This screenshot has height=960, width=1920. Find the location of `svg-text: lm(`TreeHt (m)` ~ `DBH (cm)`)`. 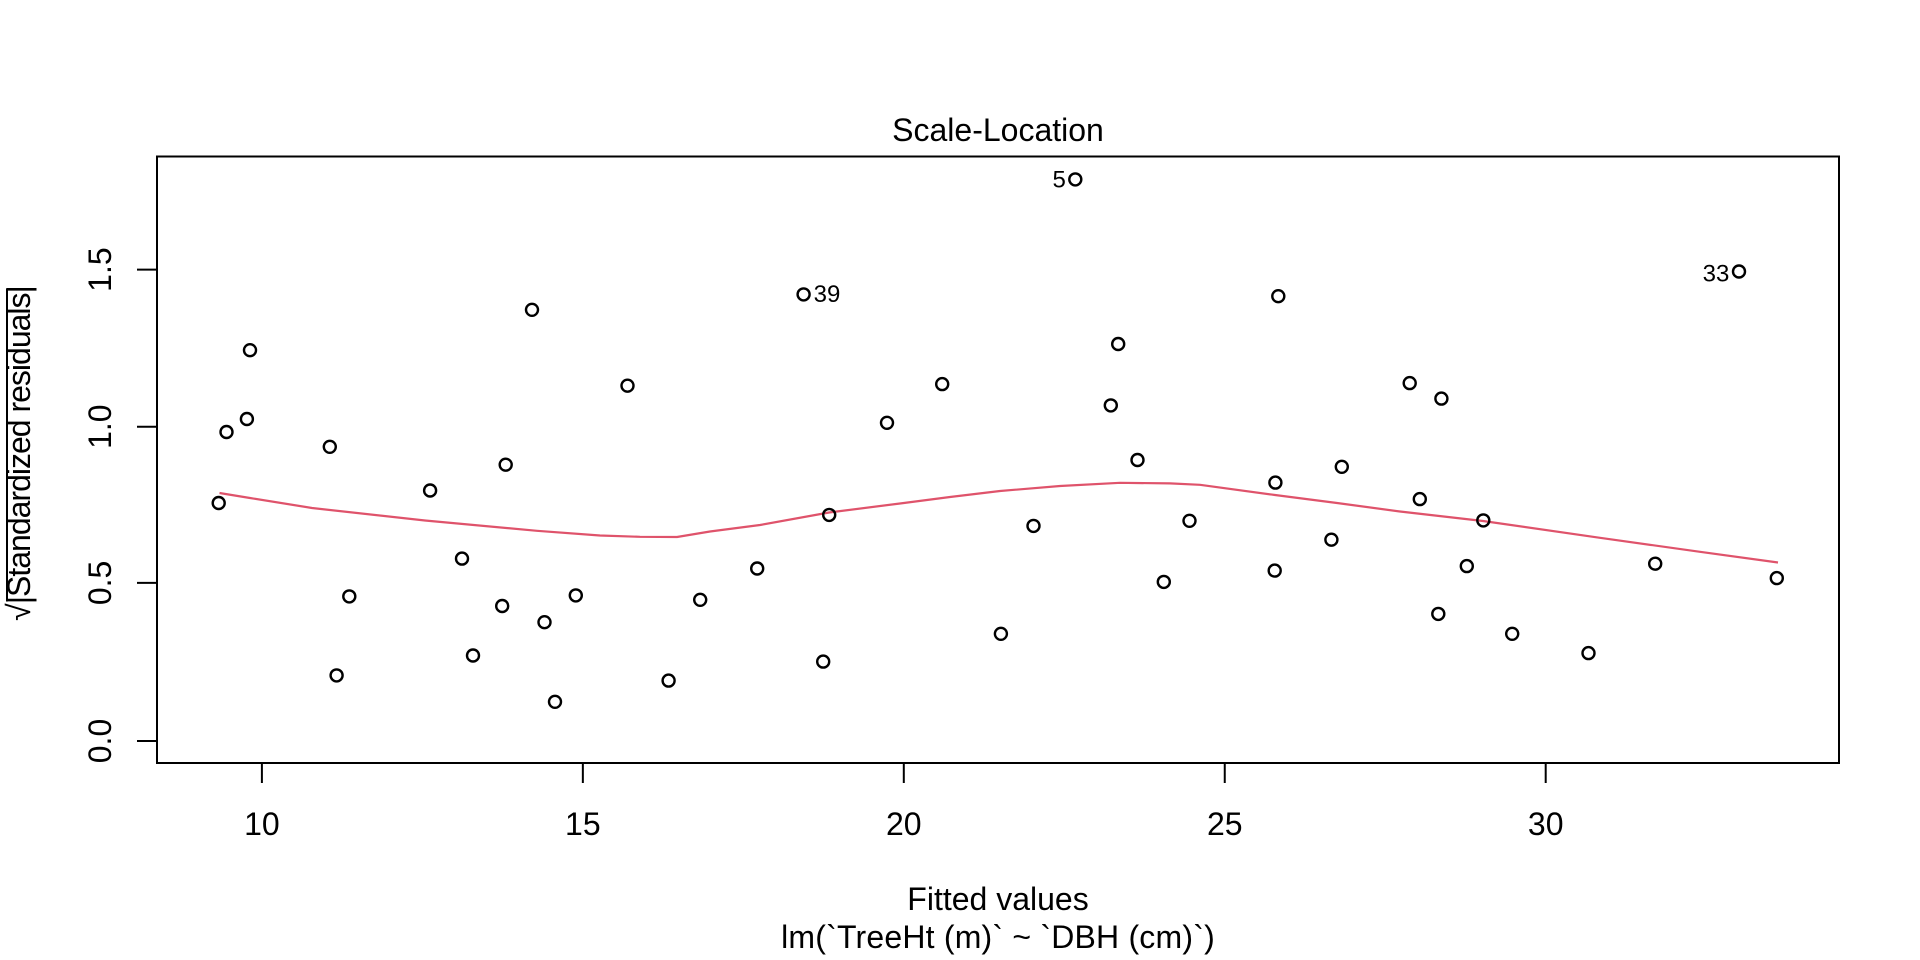

svg-text: lm(`TreeHt (m)` ~ `DBH (cm)`) is located at coordinates (998, 937).